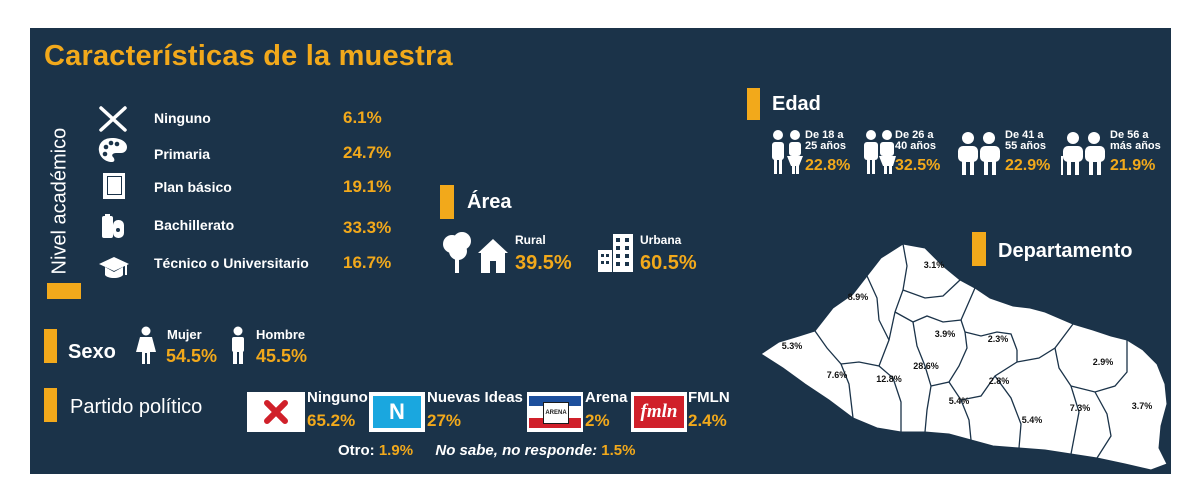 This screenshot has height=504, width=1200. Describe the element at coordinates (615, 253) in the screenshot. I see `buildings-icon` at that location.